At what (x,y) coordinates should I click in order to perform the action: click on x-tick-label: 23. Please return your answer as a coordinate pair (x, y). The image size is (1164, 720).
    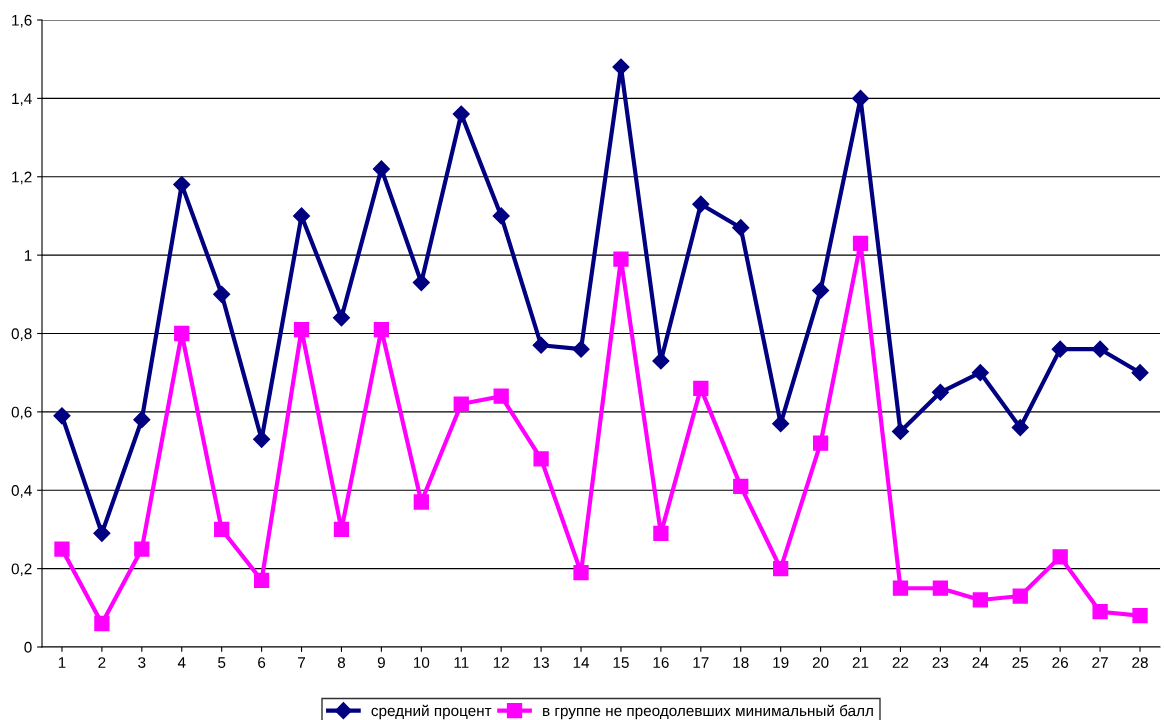
    Looking at the image, I should click on (940, 662).